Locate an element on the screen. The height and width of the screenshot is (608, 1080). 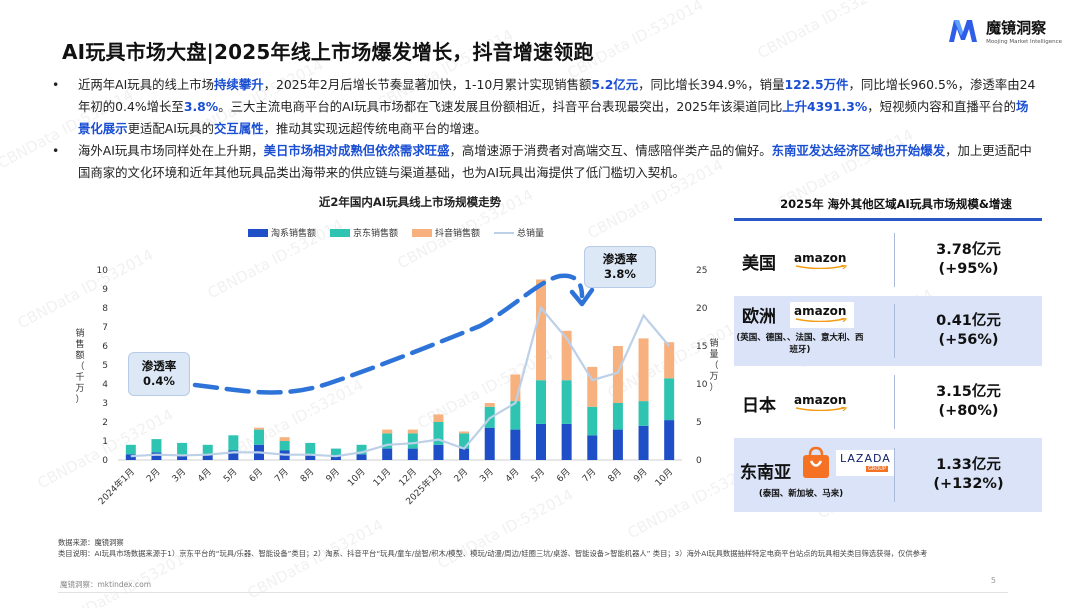
y2-axis-label-char: 销 is located at coordinates (713, 343).